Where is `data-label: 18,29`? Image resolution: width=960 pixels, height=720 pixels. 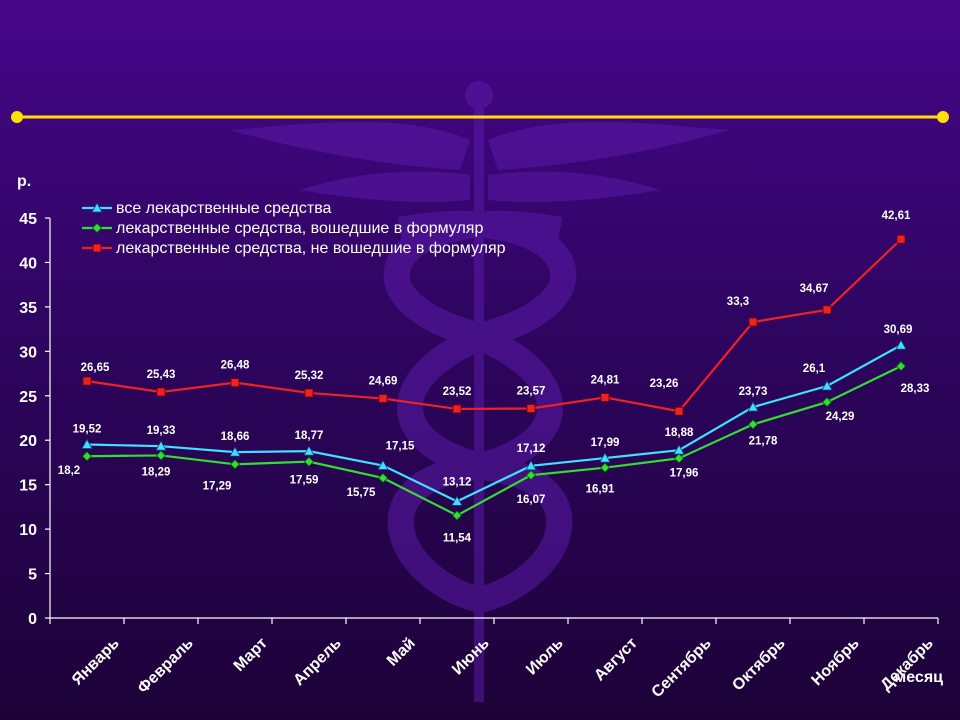 data-label: 18,29 is located at coordinates (156, 472).